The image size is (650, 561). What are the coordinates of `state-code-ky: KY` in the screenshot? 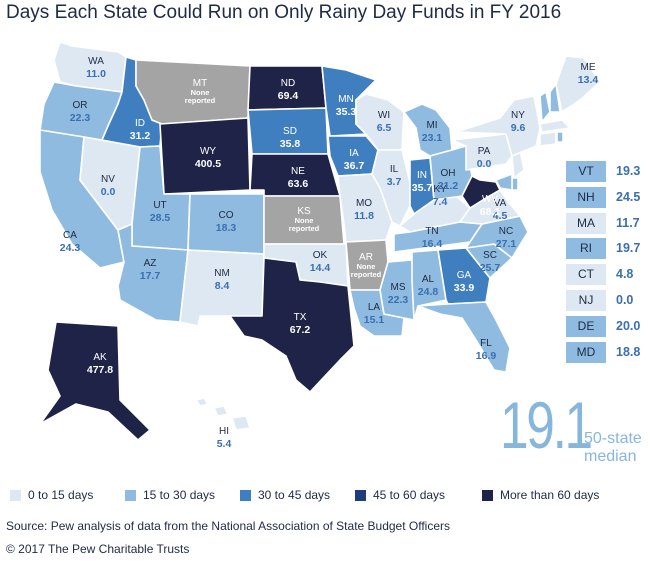 It's located at (440, 189).